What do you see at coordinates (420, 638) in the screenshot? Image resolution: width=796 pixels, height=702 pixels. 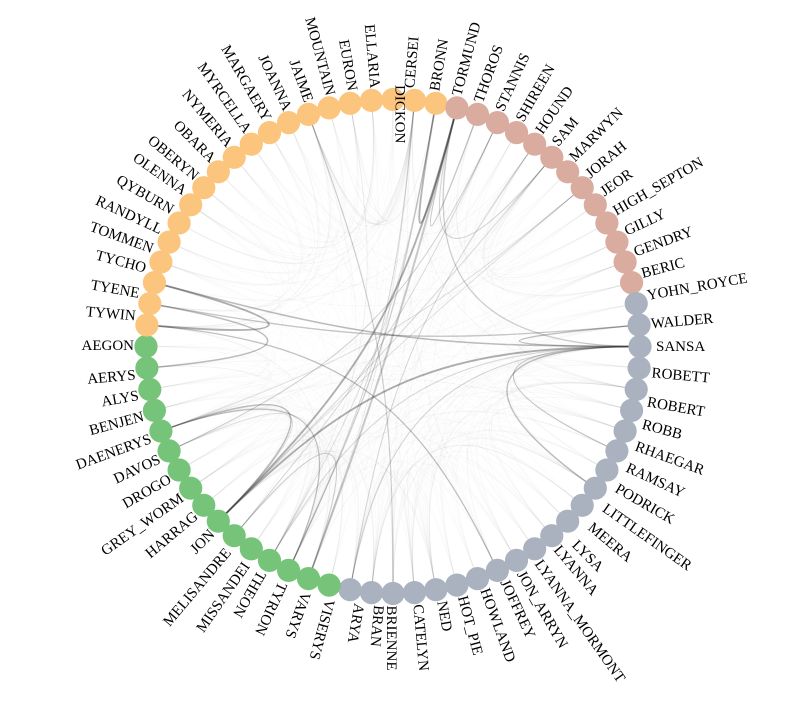 I see `svg-text: CATELYN` at bounding box center [420, 638].